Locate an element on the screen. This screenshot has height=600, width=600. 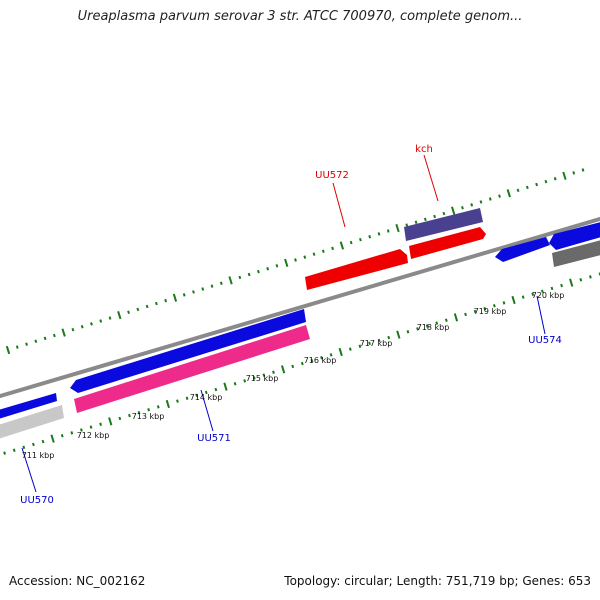
tick-label: 719 kbp is located at coordinates (490, 311).